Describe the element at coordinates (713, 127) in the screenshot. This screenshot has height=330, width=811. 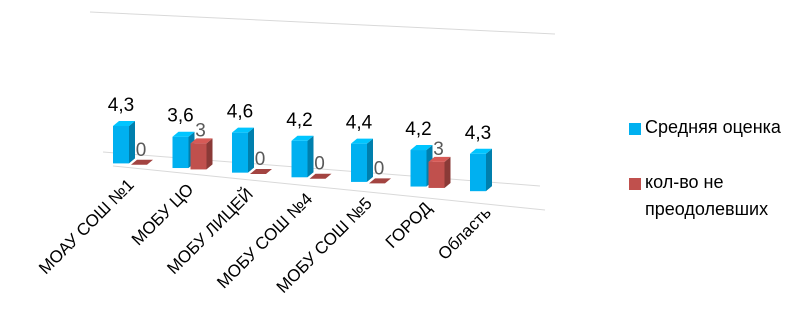
I see `legend-label-1: Средняя оценка` at that location.